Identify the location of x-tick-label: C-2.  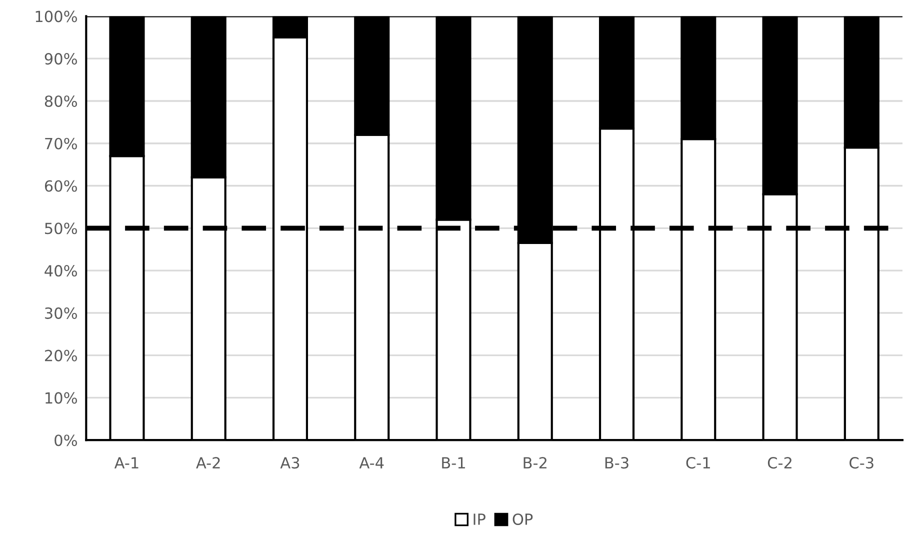
(780, 463).